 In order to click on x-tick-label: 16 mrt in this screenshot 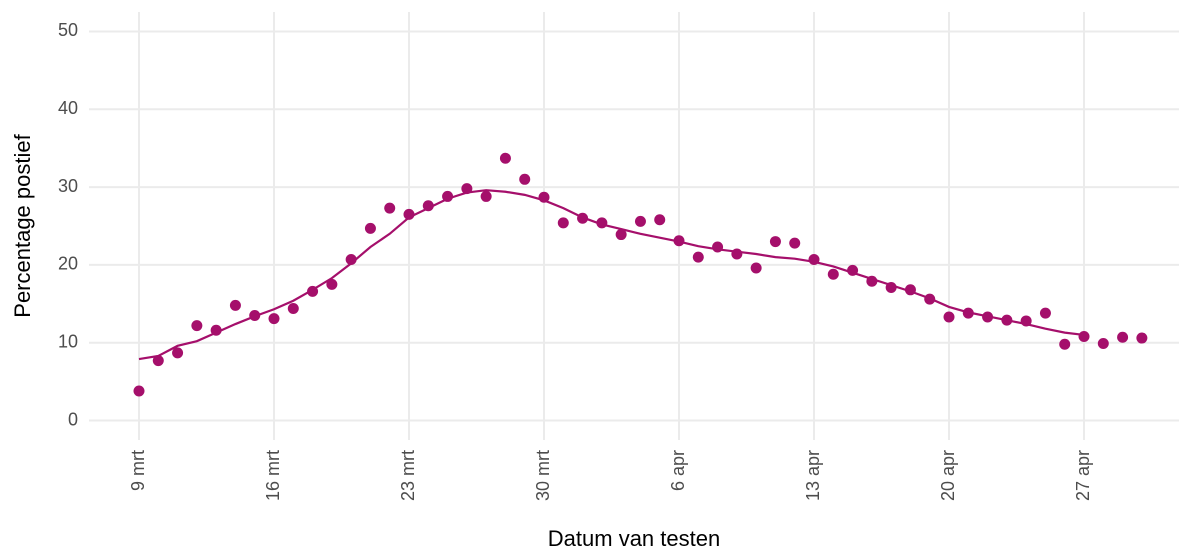, I will do `click(273, 475)`.